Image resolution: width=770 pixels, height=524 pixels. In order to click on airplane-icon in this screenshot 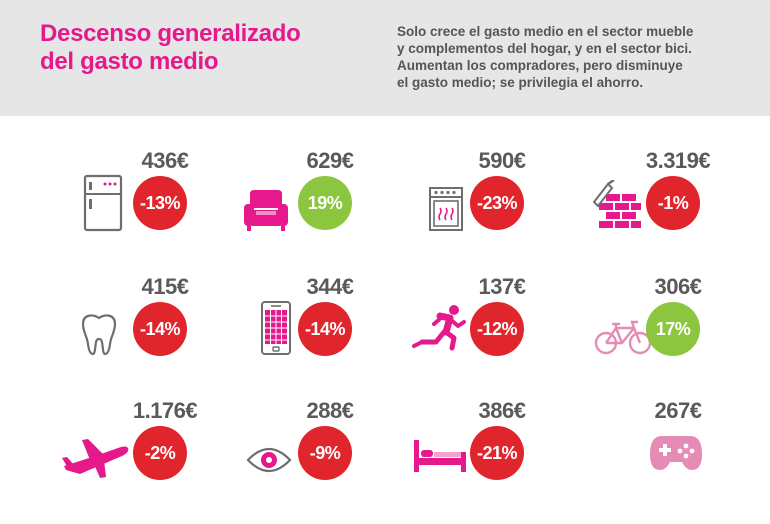, I will do `click(95, 455)`.